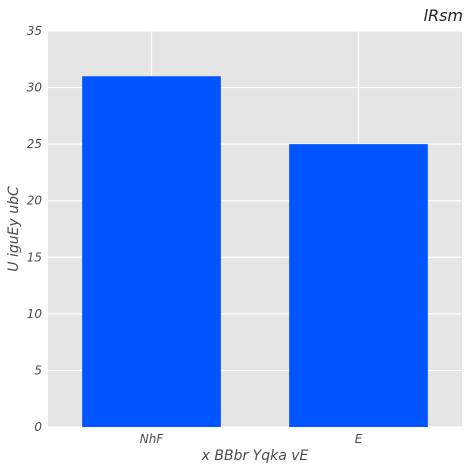 Image resolution: width=472 pixels, height=472 pixels. What do you see at coordinates (34, 257) in the screenshot?
I see `y-tick-label: 15` at bounding box center [34, 257].